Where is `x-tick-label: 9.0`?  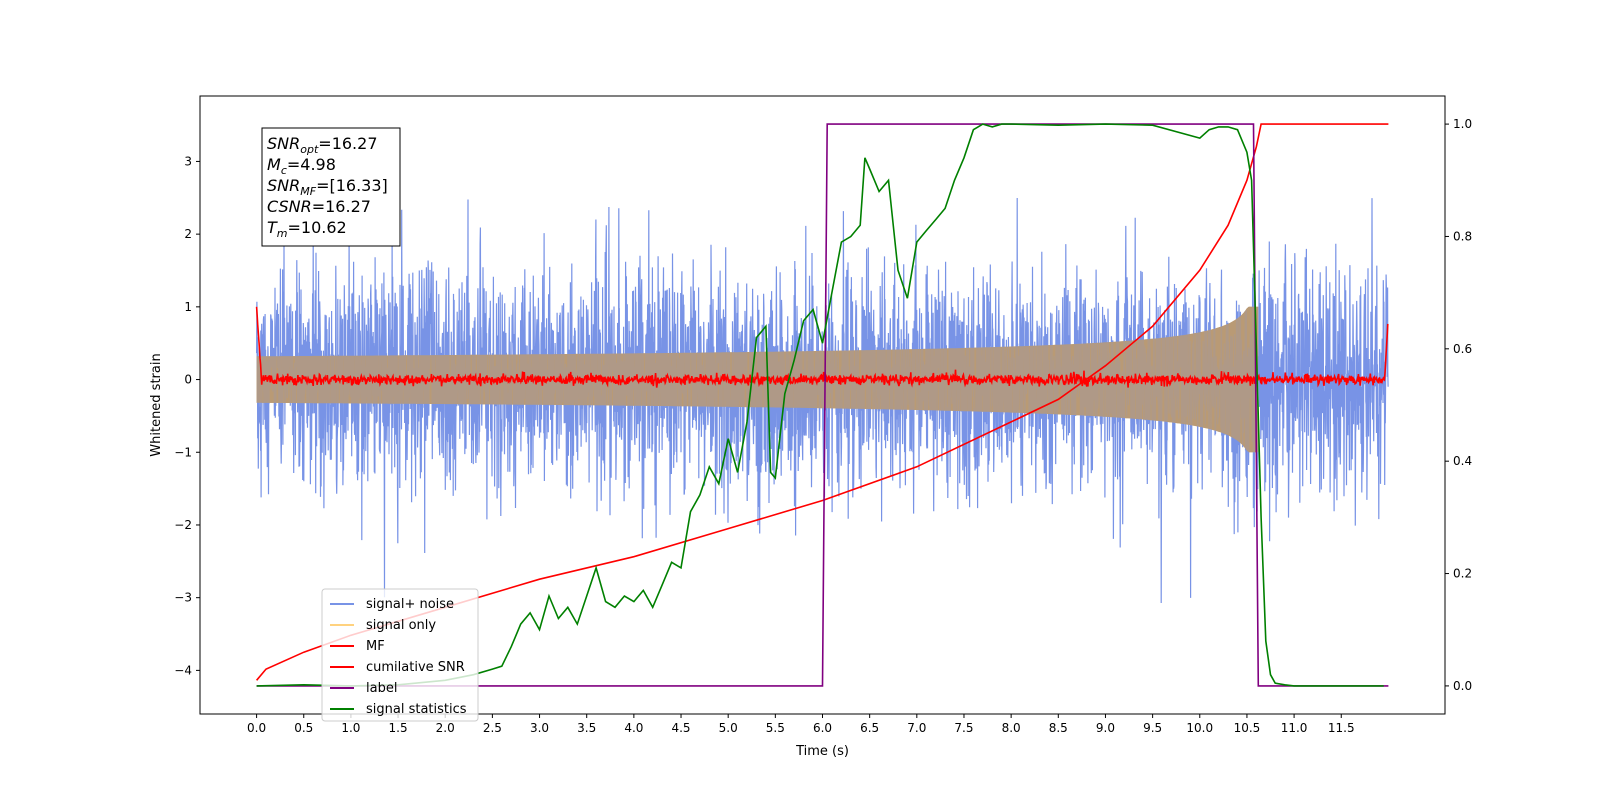
x-tick-label: 9.0 is located at coordinates (1105, 728).